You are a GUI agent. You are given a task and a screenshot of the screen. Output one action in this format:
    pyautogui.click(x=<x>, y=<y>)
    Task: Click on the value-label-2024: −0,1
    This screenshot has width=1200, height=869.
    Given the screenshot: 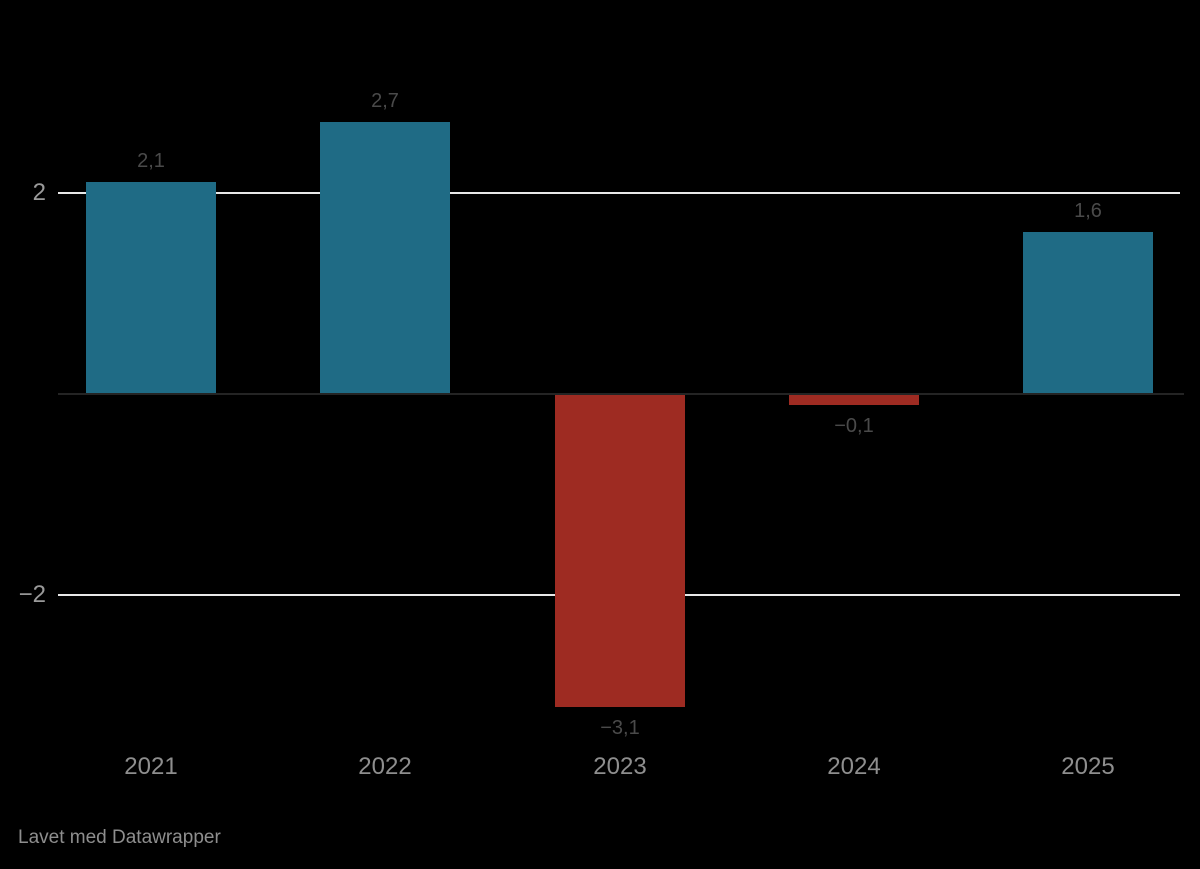 What is the action you would take?
    pyautogui.click(x=854, y=426)
    